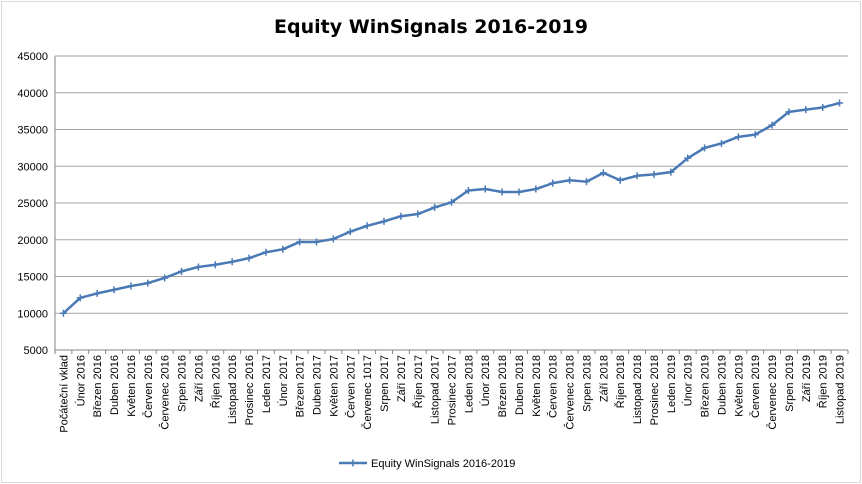  I want to click on x-tick-label: Leden 2019, so click(672, 384).